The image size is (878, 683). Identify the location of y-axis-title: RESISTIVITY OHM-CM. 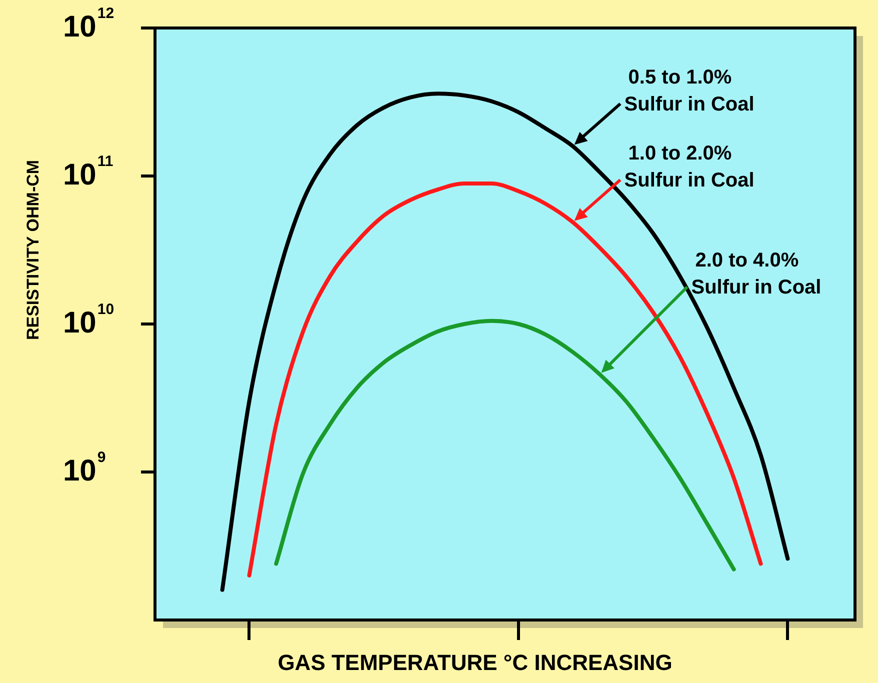
(33, 250).